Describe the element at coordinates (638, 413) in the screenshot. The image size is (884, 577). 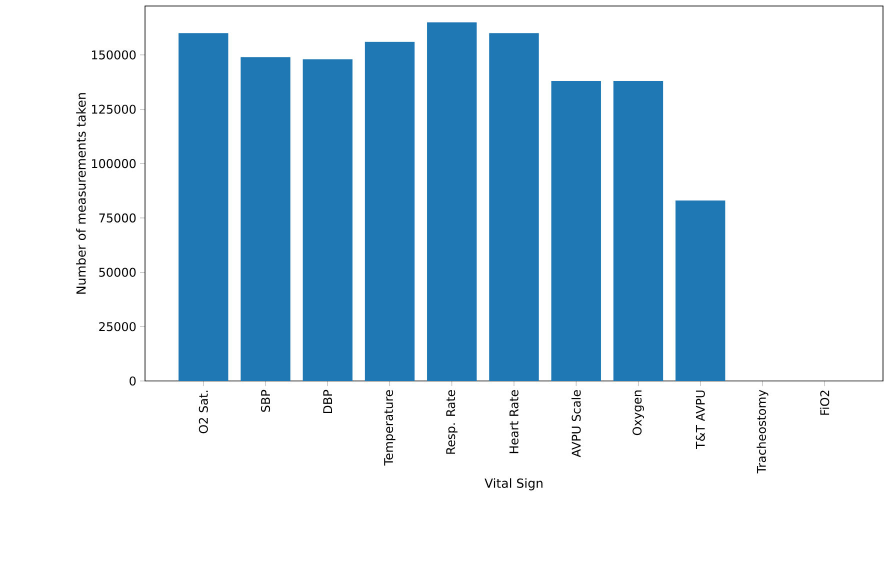
I see `x-tick-label: Oxygen` at that location.